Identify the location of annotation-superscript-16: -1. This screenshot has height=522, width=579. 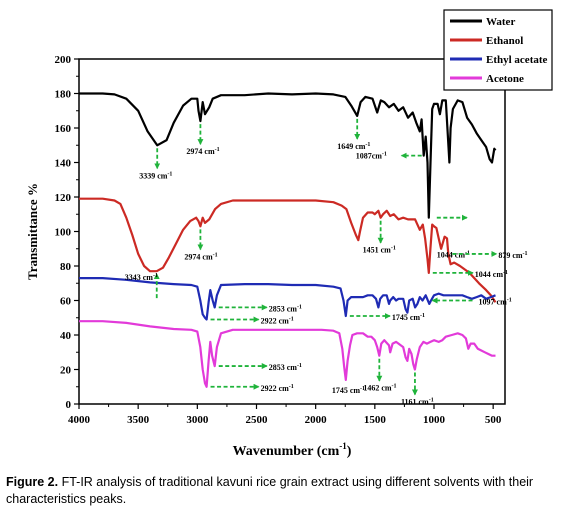
(362, 389).